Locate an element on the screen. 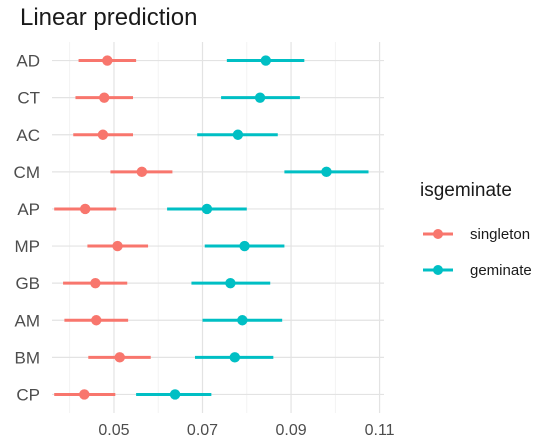 This screenshot has width=550, height=443. x-tick-label: 0.07 is located at coordinates (202, 430).